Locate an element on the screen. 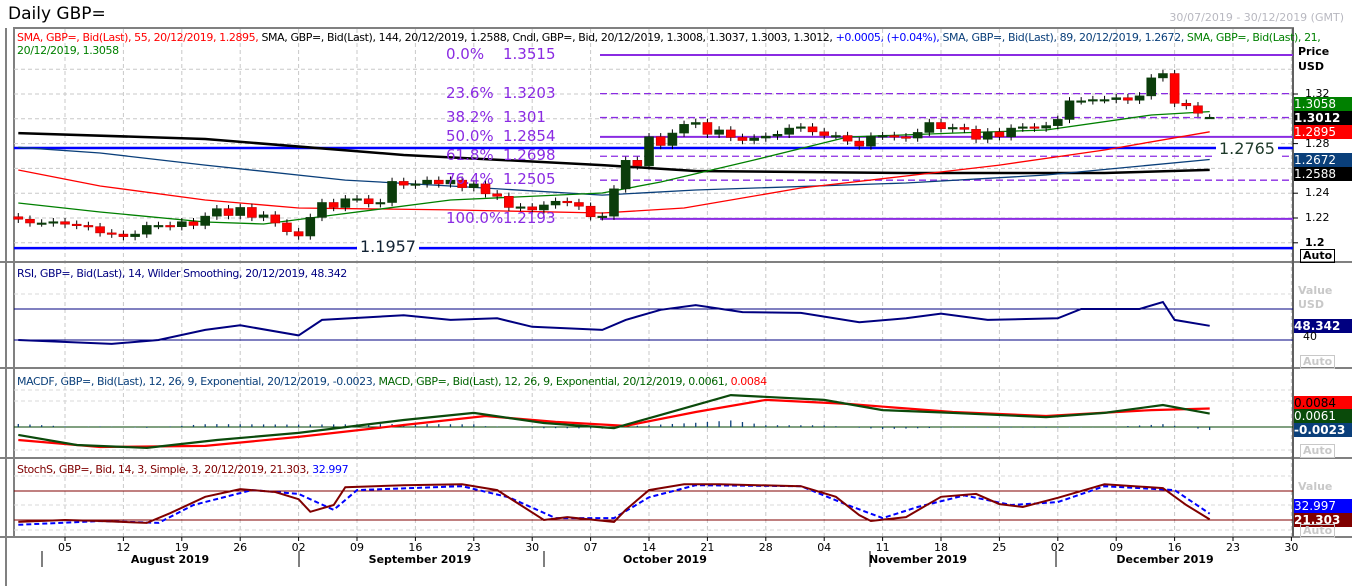 The width and height of the screenshot is (1352, 586). x-tick-label: 07 is located at coordinates (590, 547).